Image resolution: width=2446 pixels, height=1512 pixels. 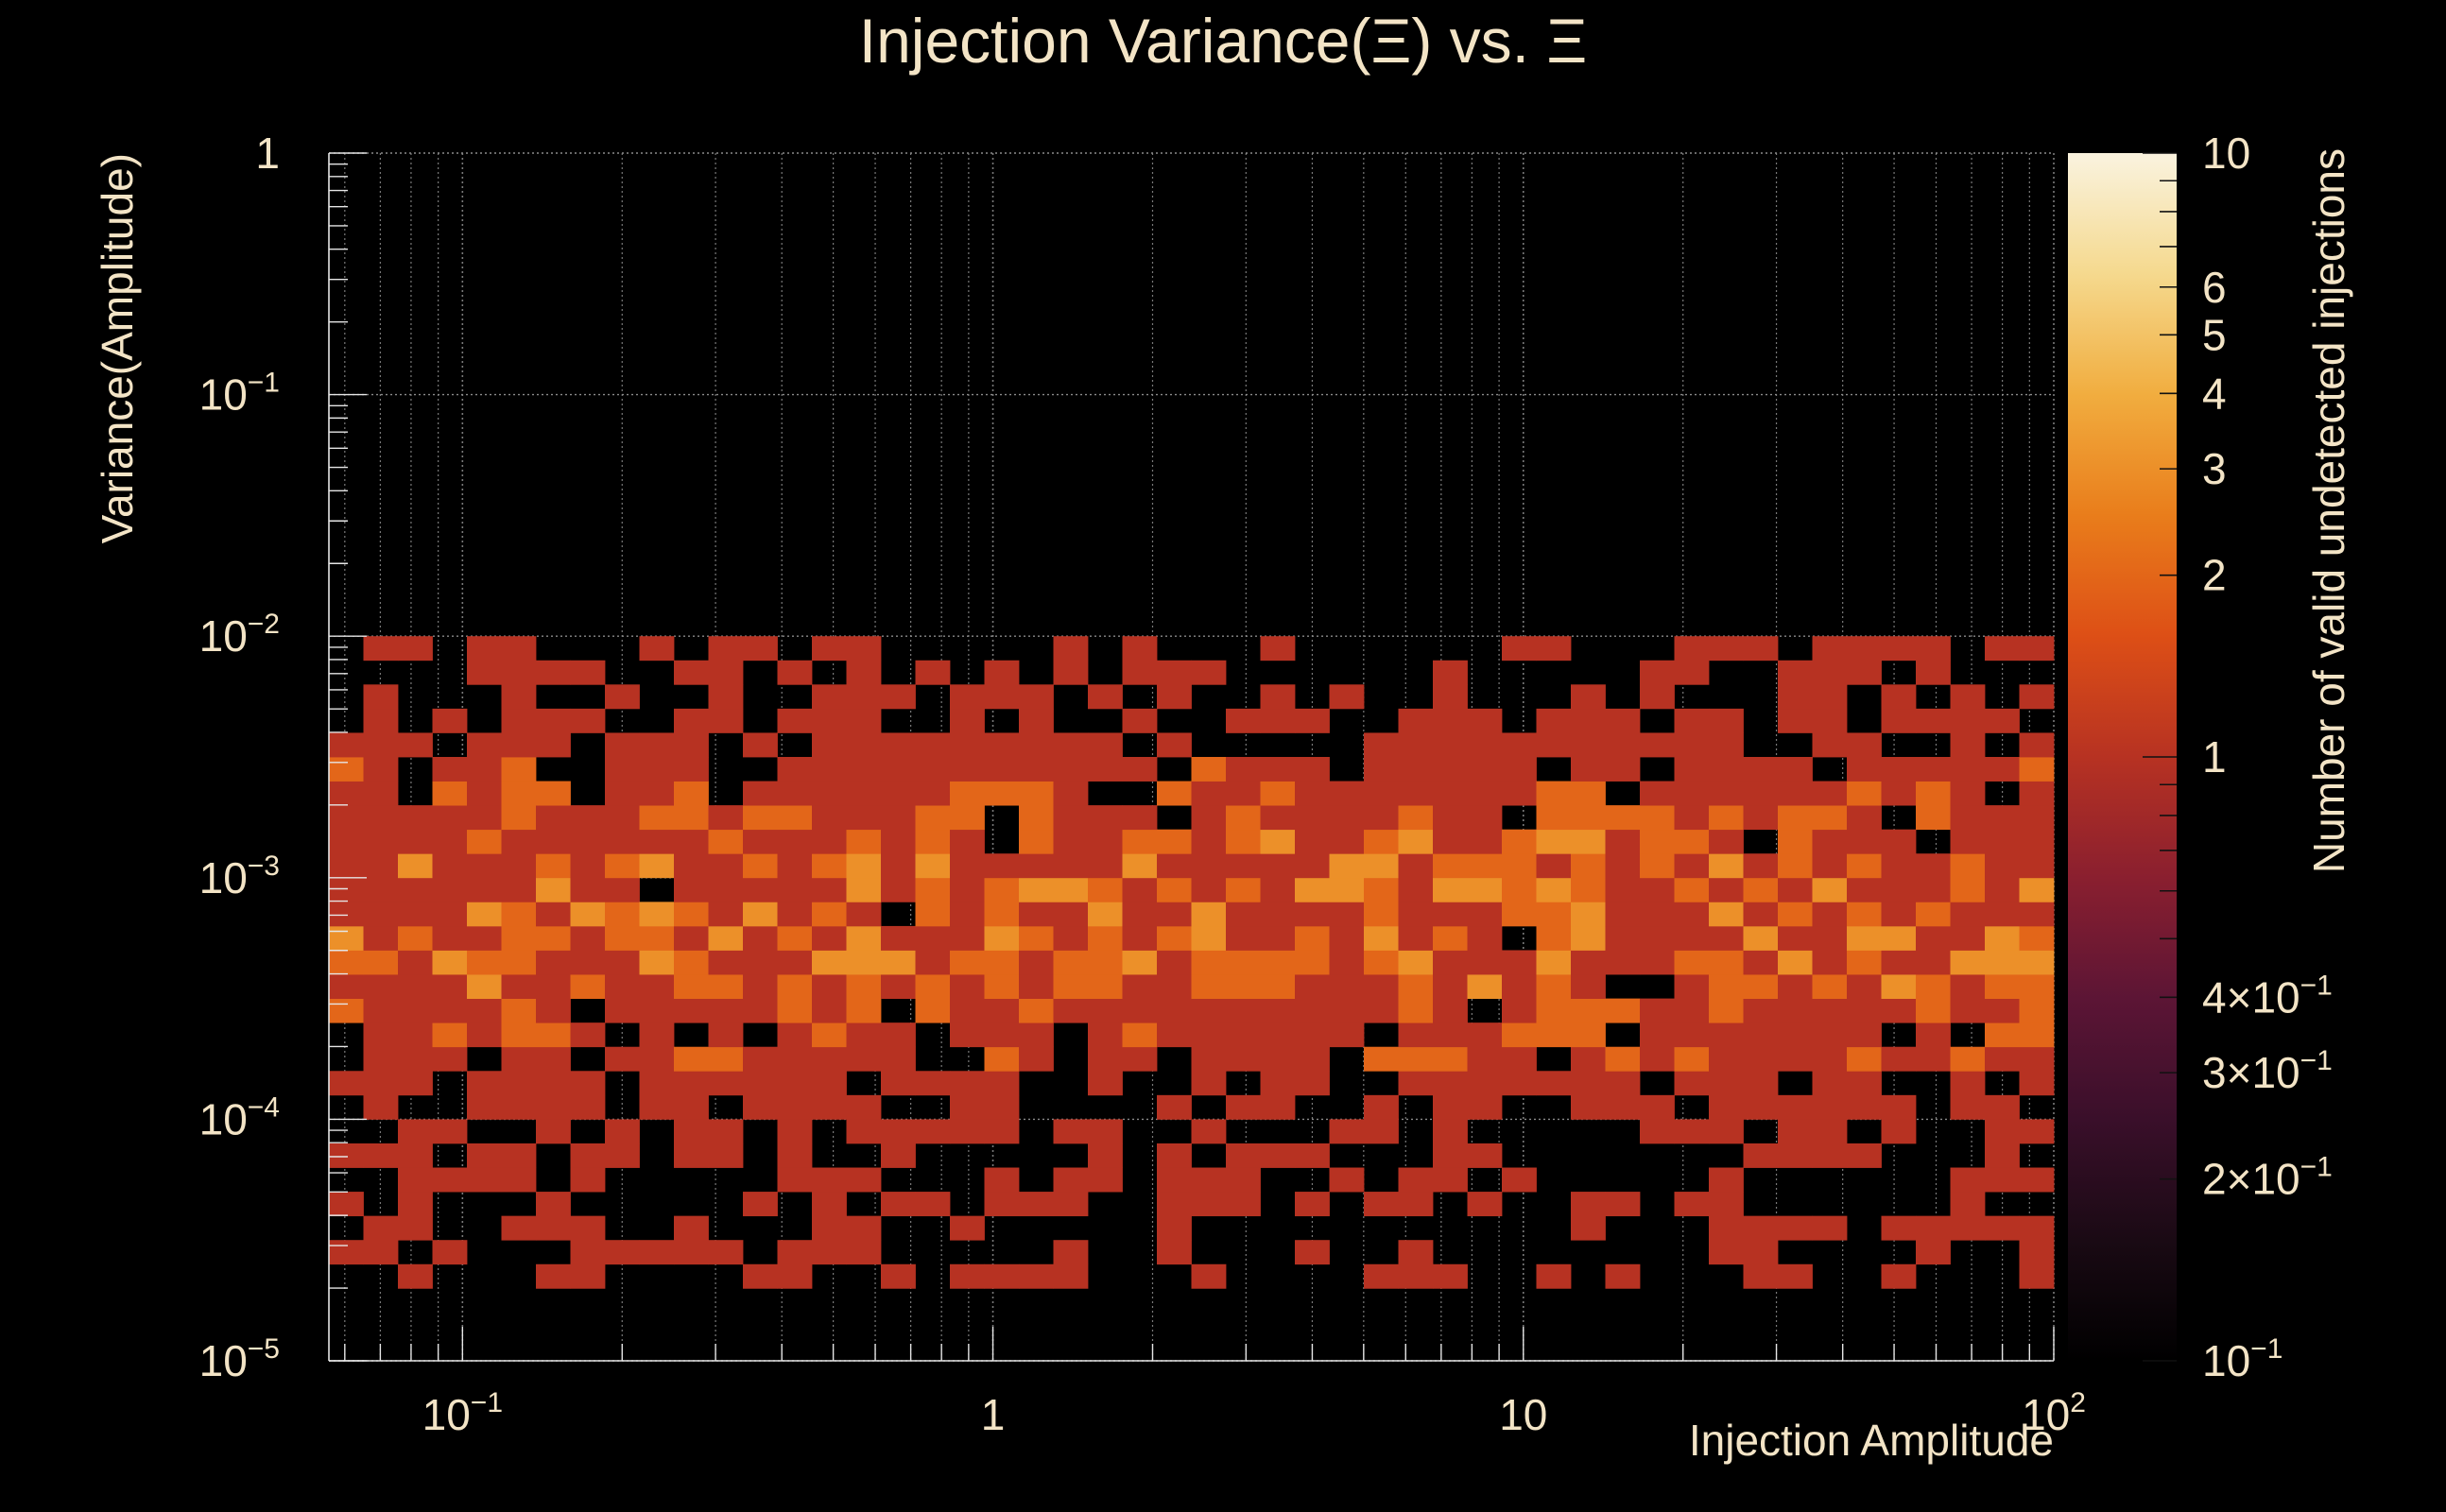 I want to click on x-tick-label: 10−1, so click(x=462, y=1413).